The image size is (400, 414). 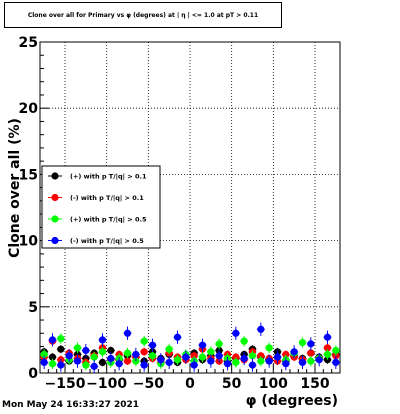 I want to click on x-tick-label: 150, so click(x=314, y=384).